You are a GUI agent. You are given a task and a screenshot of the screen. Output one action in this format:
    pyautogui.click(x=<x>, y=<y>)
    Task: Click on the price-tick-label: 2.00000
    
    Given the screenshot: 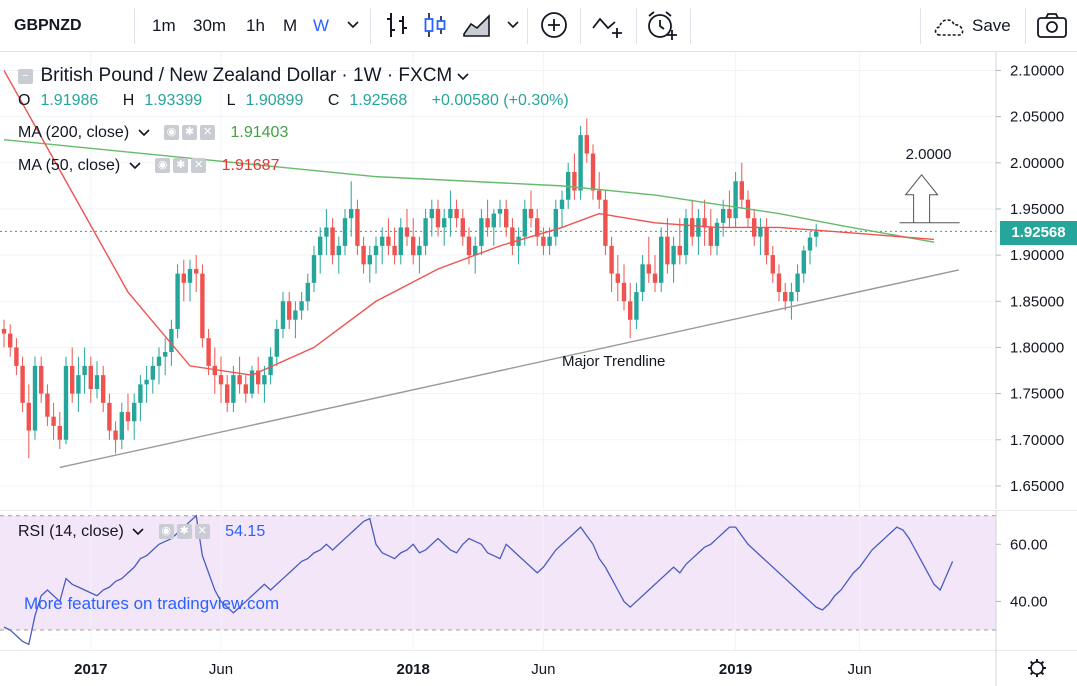 What is the action you would take?
    pyautogui.click(x=1037, y=163)
    